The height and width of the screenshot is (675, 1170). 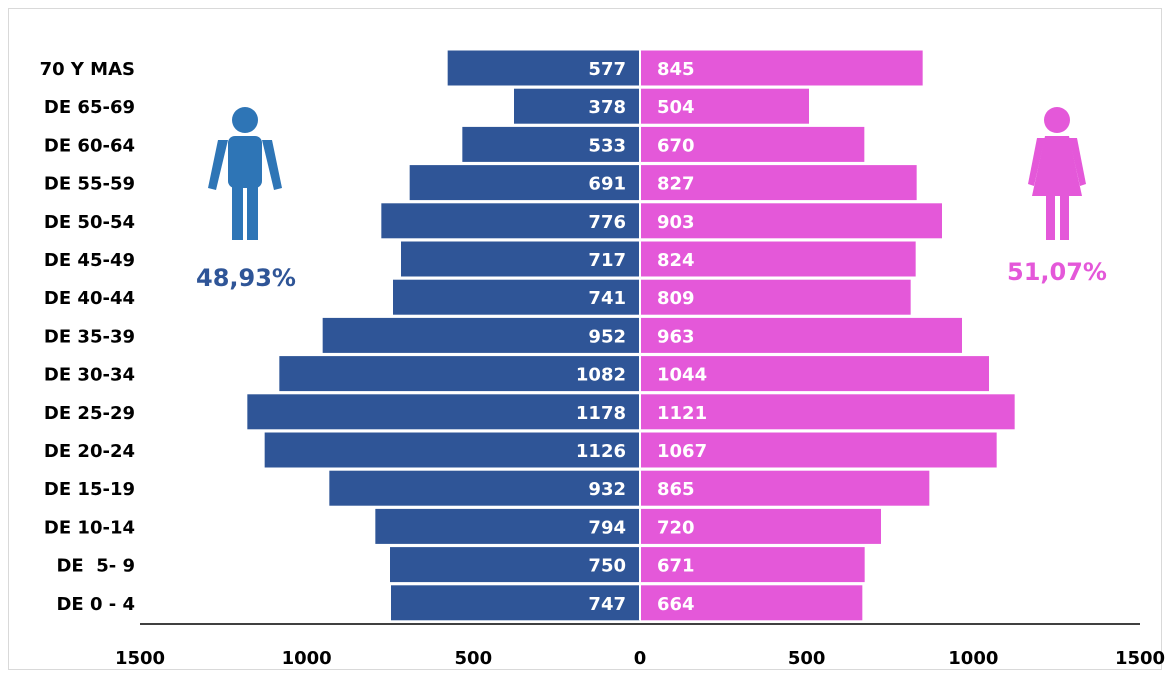 I want to click on bar-left-label: 932, so click(x=607, y=489).